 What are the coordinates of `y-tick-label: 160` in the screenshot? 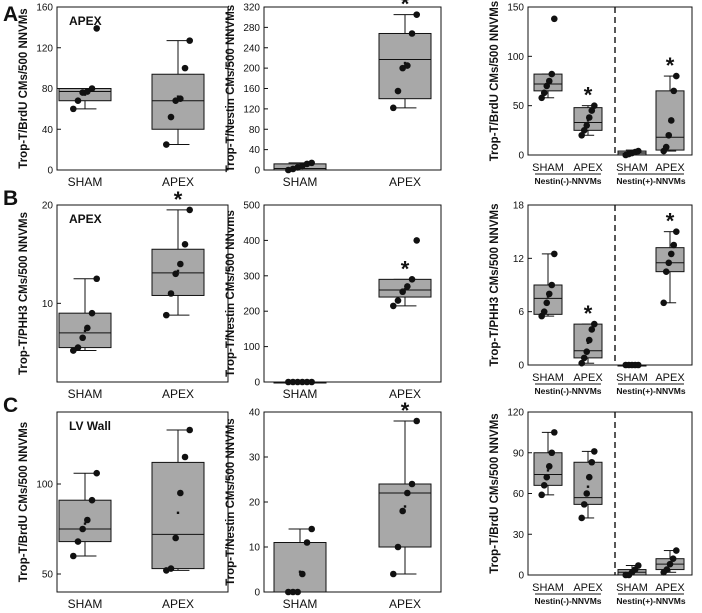 It's located at (44, 8).